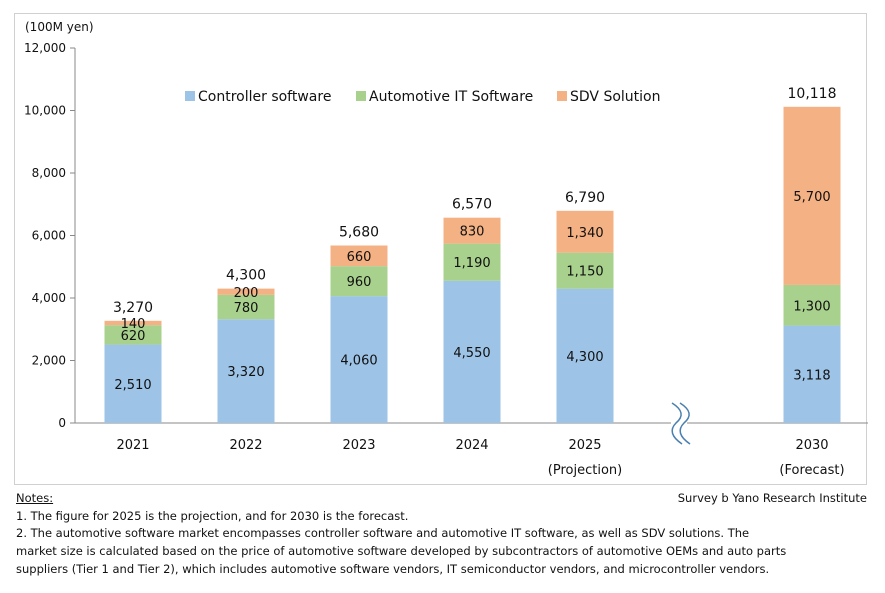 The image size is (885, 593). What do you see at coordinates (359, 233) in the screenshot?
I see `total-label: 5,680` at bounding box center [359, 233].